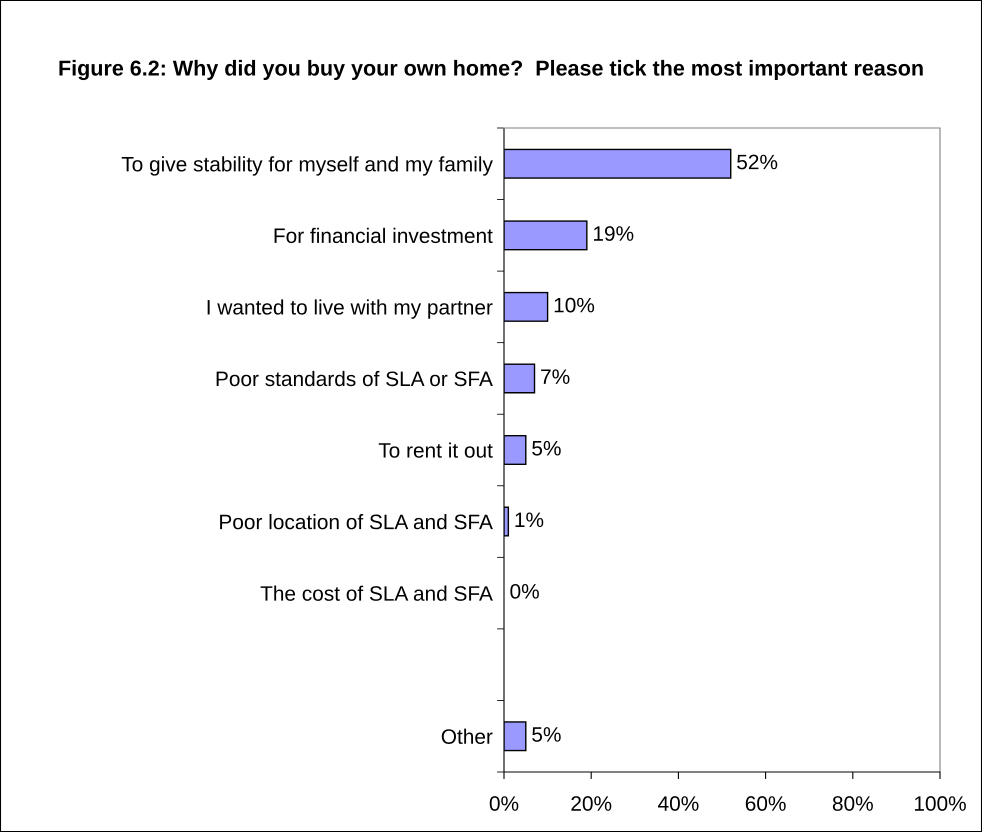 Image resolution: width=982 pixels, height=832 pixels. What do you see at coordinates (574, 305) in the screenshot?
I see `data-label: 10%` at bounding box center [574, 305].